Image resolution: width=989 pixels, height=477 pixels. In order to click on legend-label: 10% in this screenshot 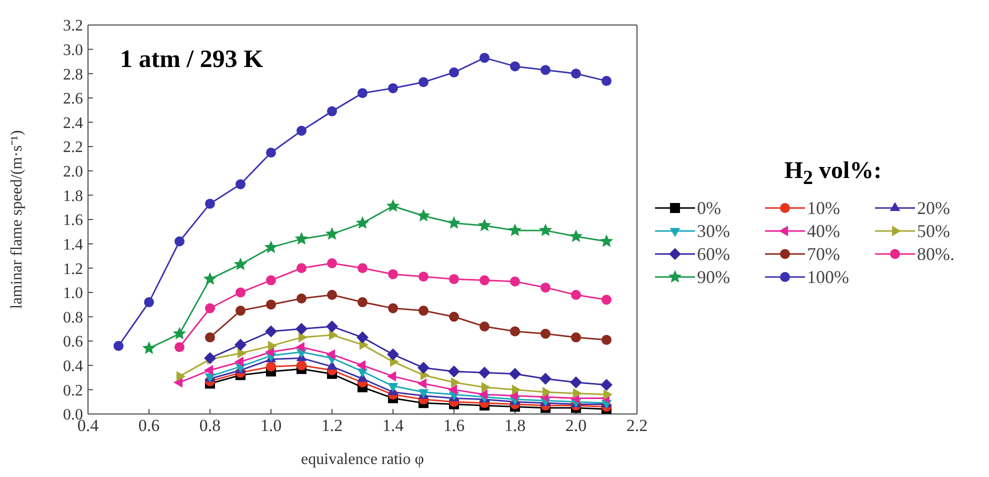, I will do `click(823, 208)`.